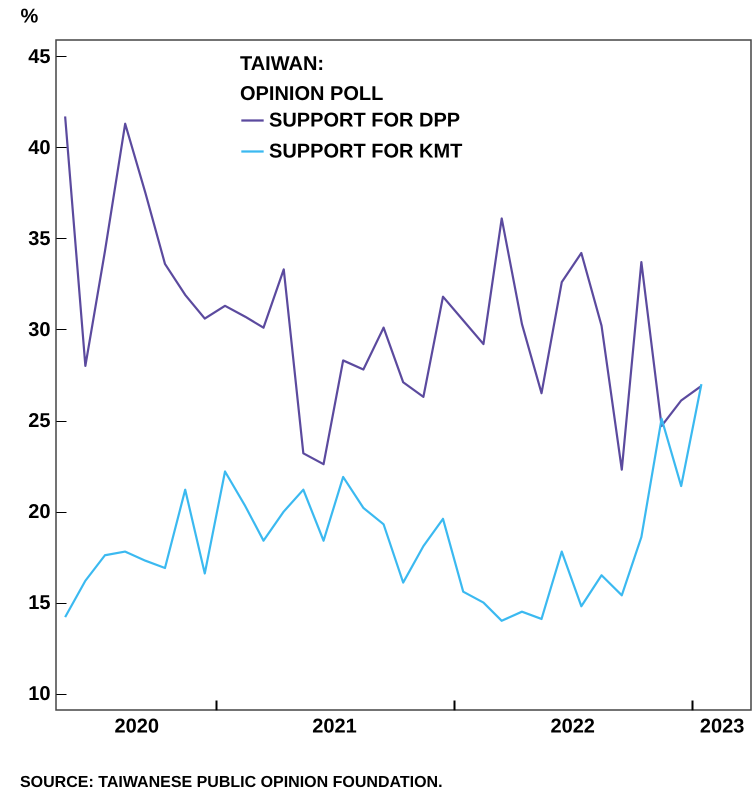 This screenshot has height=795, width=756. What do you see at coordinates (572, 727) in the screenshot?
I see `x-tick-label: 2022` at bounding box center [572, 727].